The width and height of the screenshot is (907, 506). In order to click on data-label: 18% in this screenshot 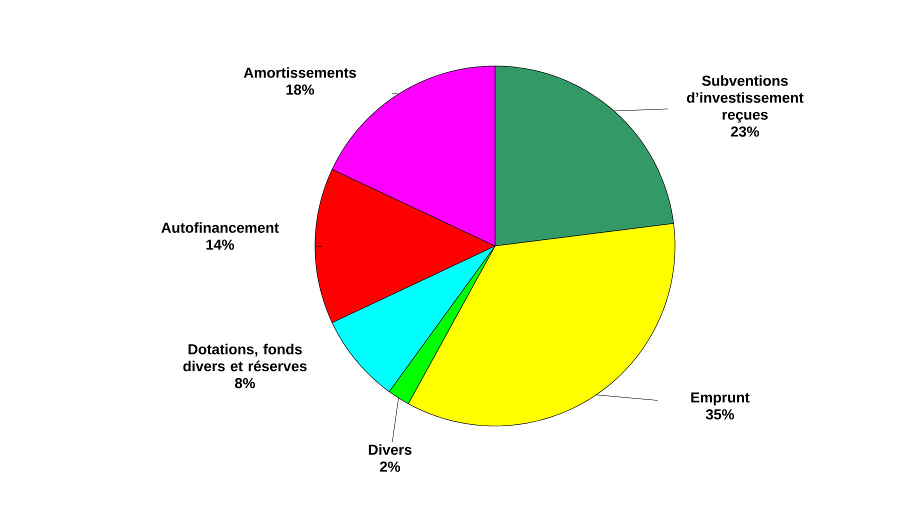, I will do `click(300, 89)`.